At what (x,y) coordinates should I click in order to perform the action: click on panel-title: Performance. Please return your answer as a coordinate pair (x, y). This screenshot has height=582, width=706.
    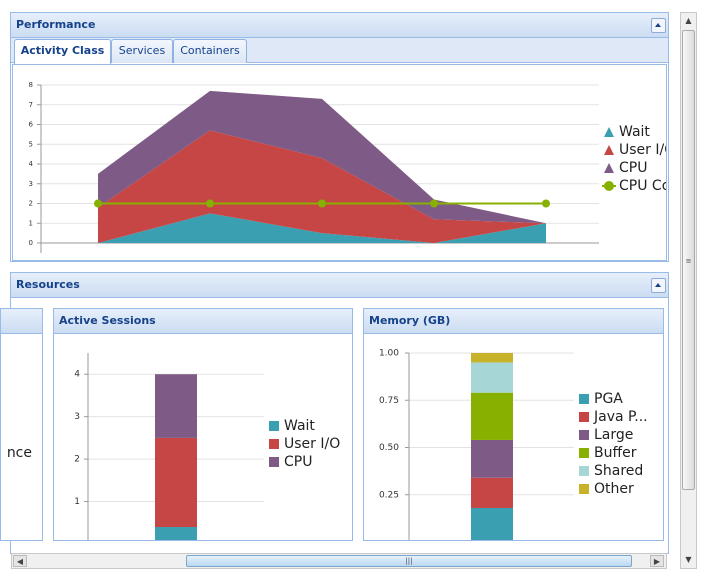
    Looking at the image, I should click on (339, 25).